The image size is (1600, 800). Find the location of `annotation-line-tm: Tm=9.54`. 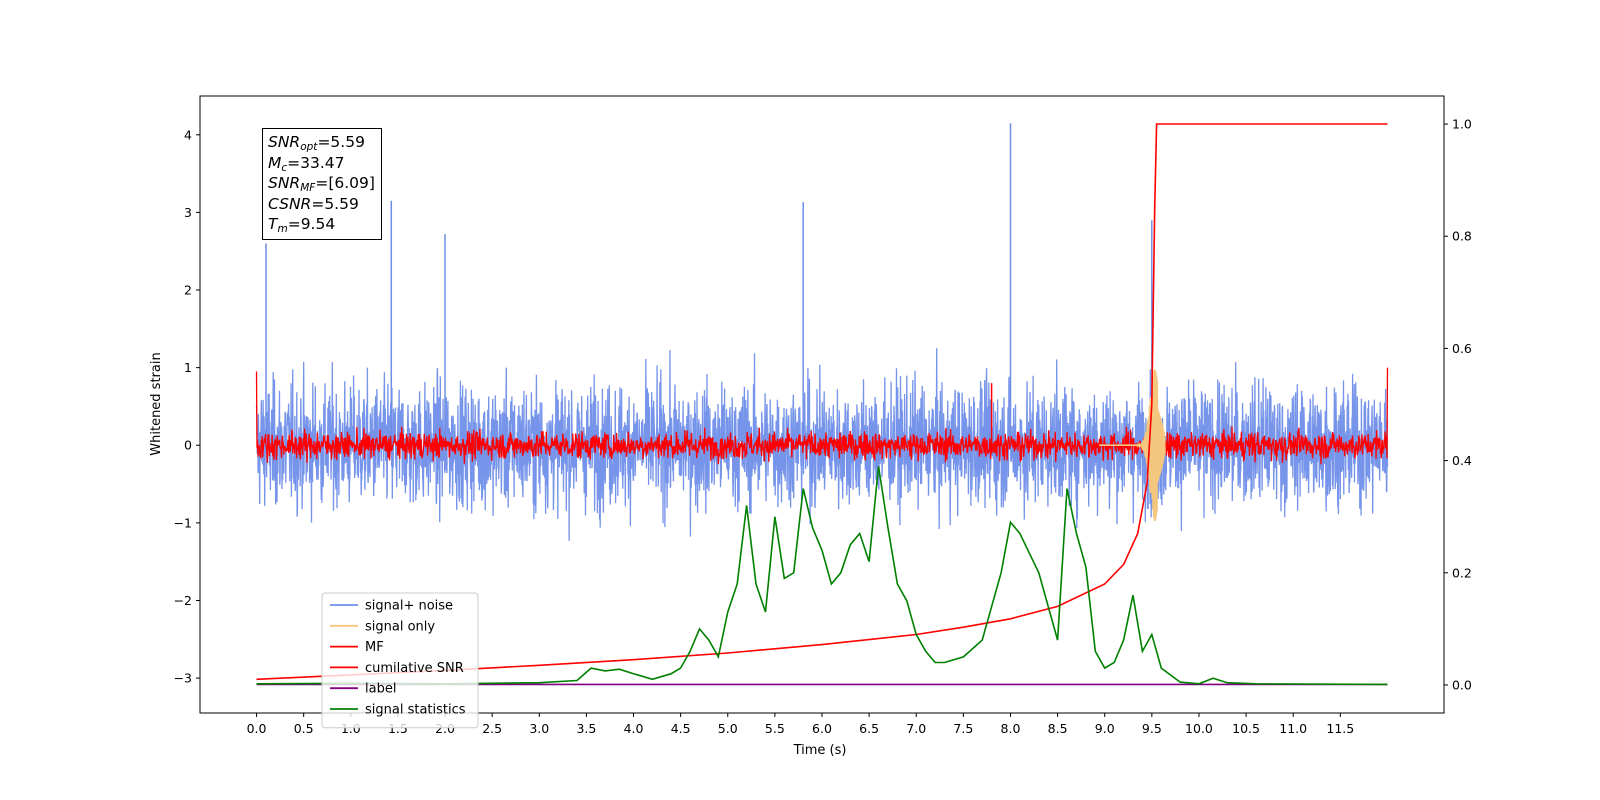

annotation-line-tm: Tm=9.54 is located at coordinates (302, 225).